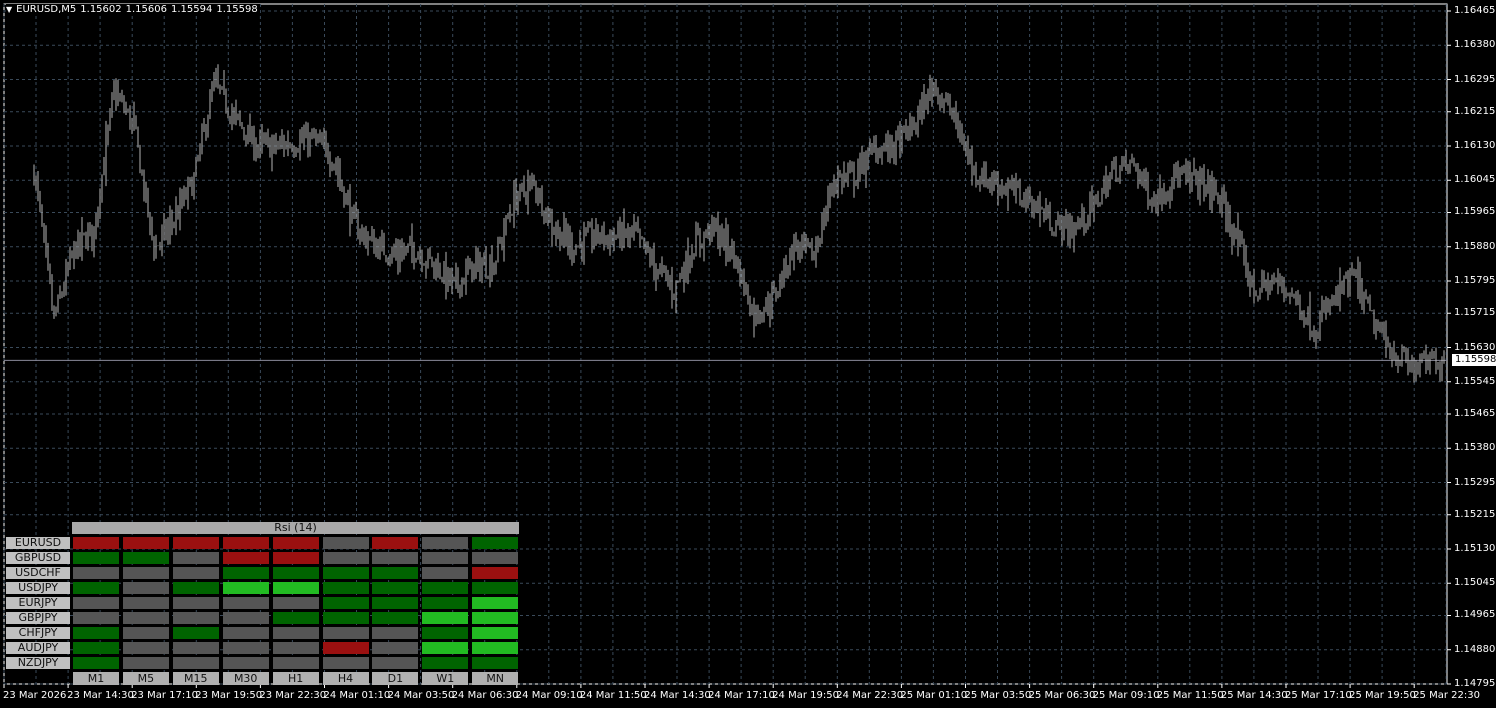 This screenshot has height=708, width=1496. What do you see at coordinates (46, 9) in the screenshot?
I see `symbol-title: EURUSD,M5` at bounding box center [46, 9].